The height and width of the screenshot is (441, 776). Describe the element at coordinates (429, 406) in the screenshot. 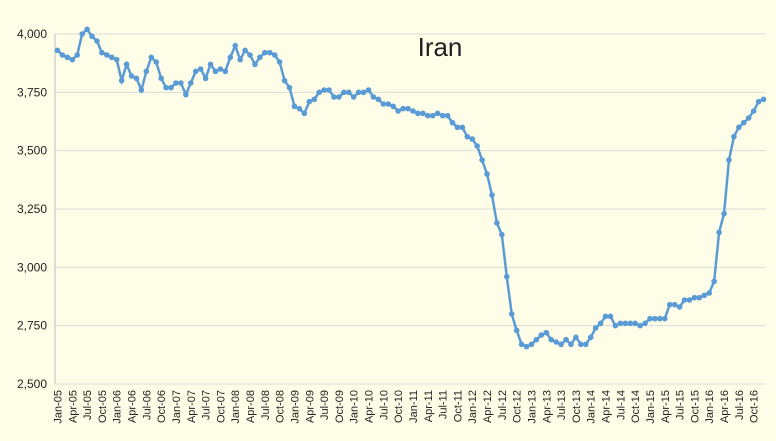

I see `x-tick-label: Apr-11` at that location.